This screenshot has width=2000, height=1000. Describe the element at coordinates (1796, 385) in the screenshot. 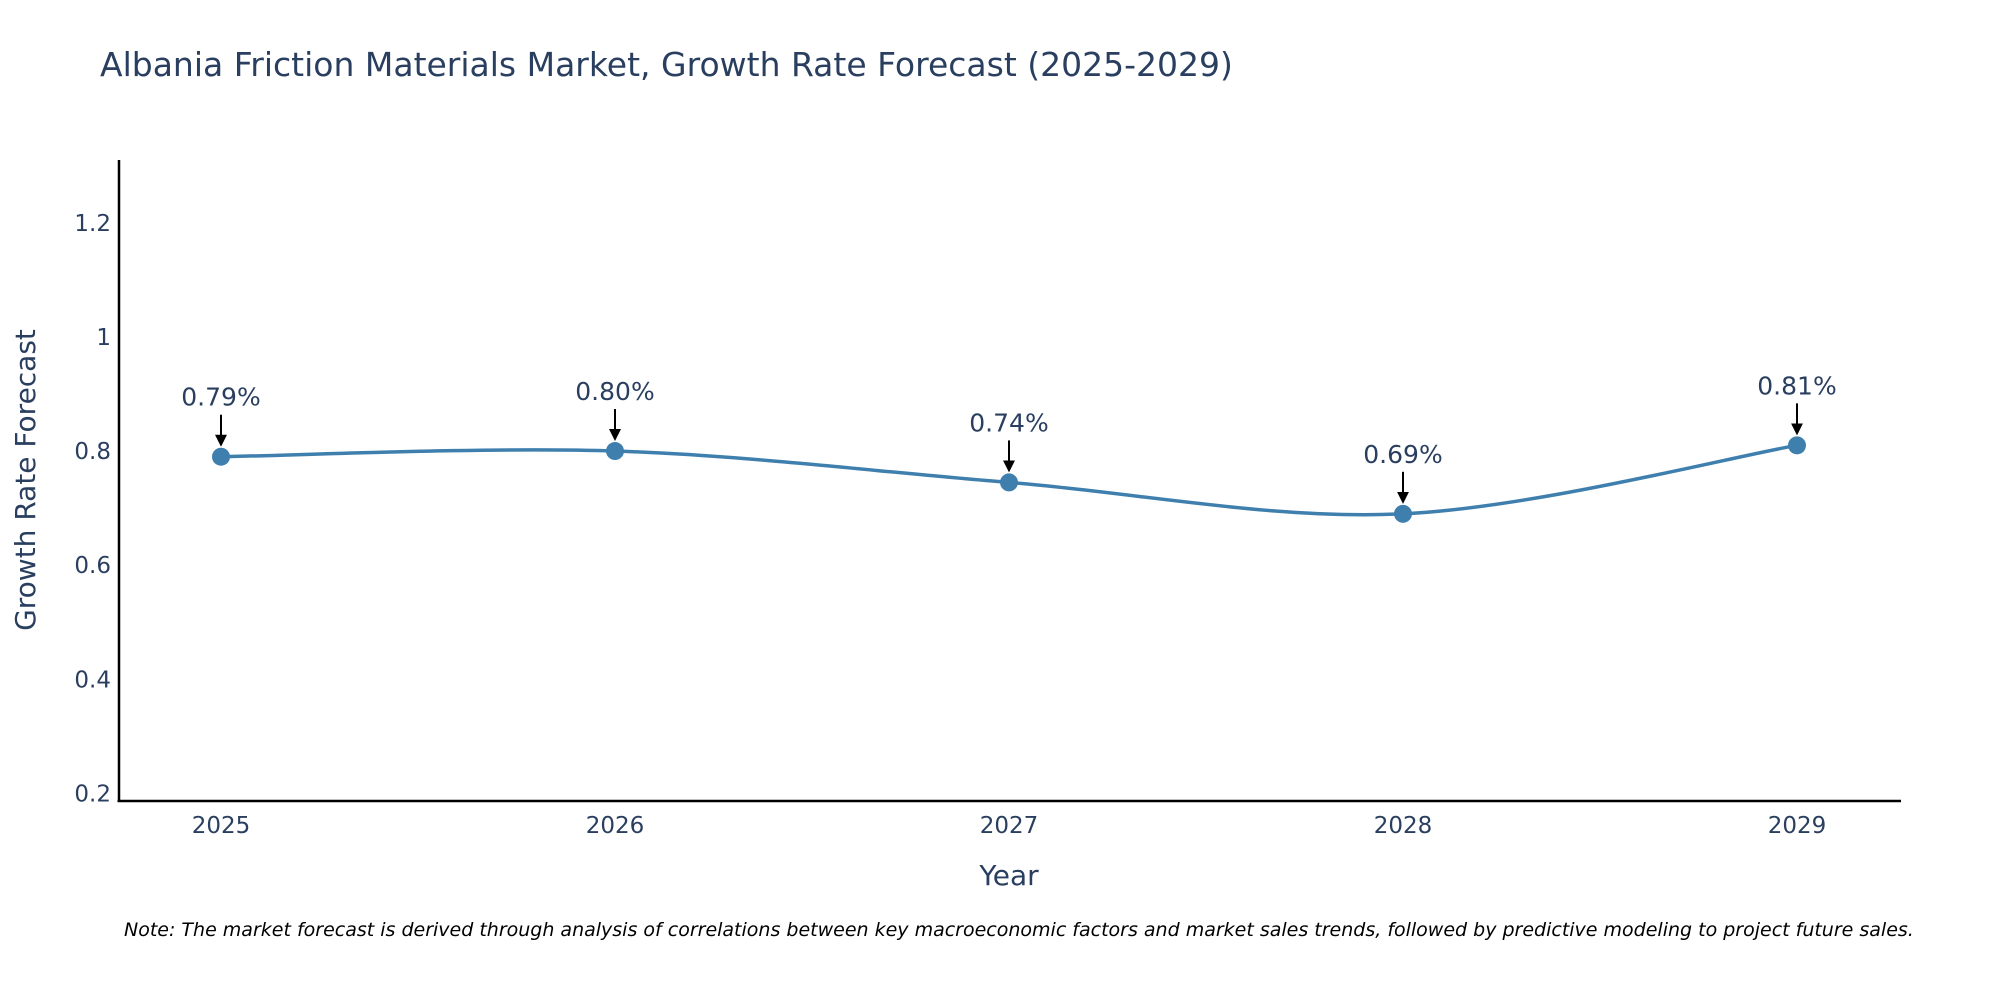

I see `data-label: 0.81%` at that location.